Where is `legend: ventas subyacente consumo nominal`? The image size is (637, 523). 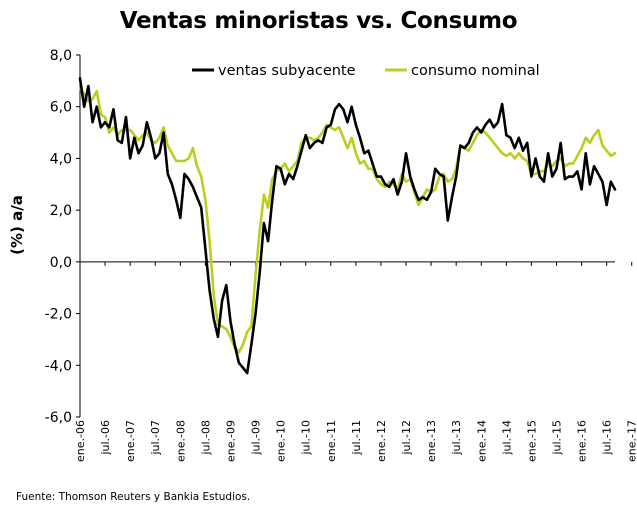
legend: ventas subyacente consumo nominal is located at coordinates (366, 71).